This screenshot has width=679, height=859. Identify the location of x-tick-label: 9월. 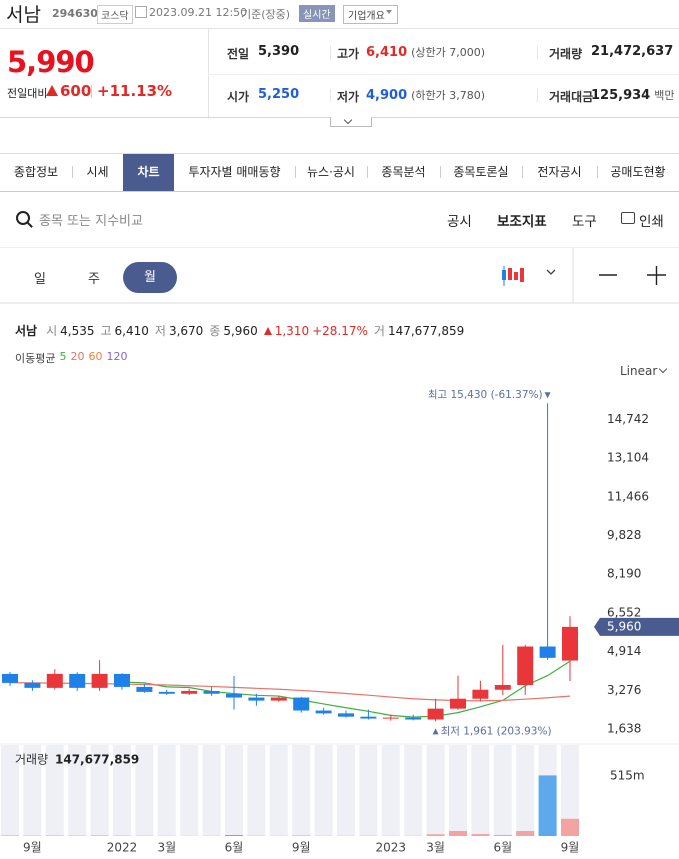
(570, 848).